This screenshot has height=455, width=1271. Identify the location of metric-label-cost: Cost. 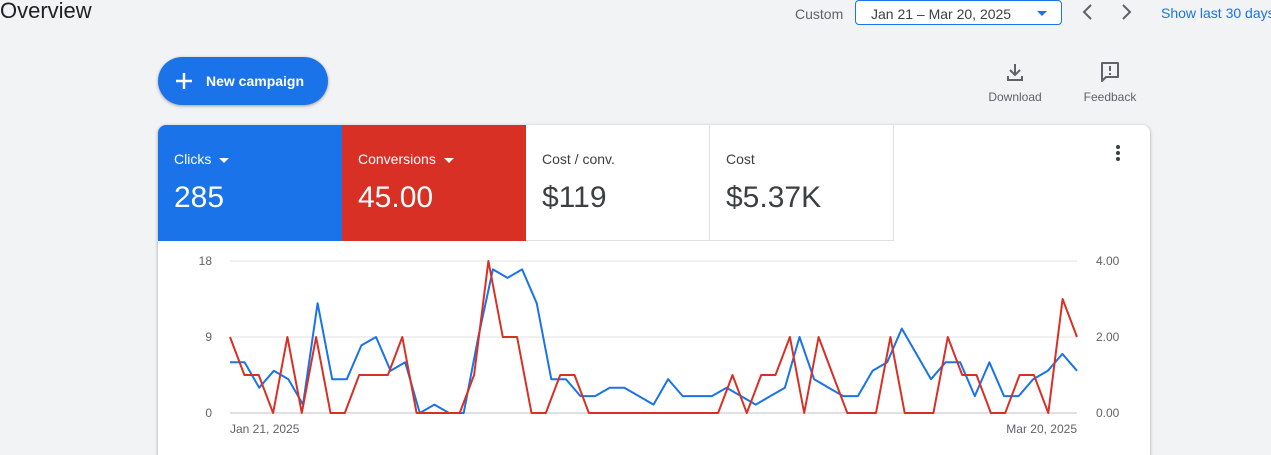
(740, 159).